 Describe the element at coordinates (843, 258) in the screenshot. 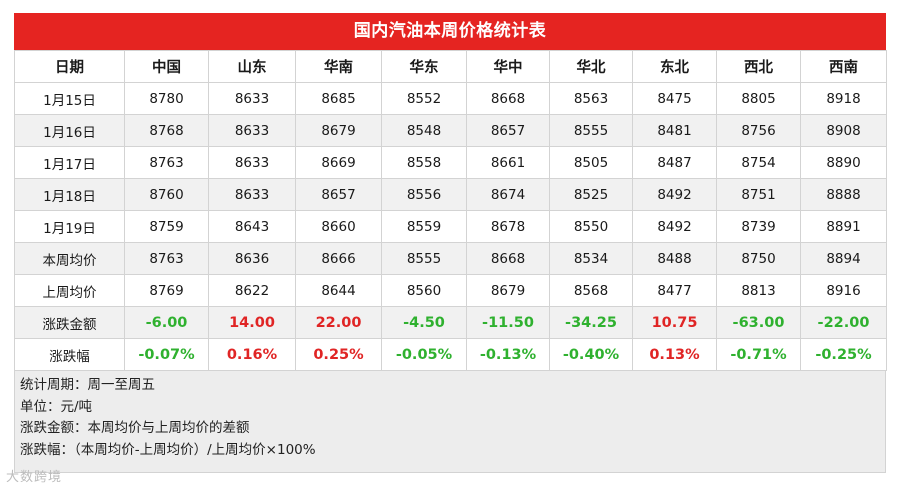

I see `price-cell: 8894` at that location.